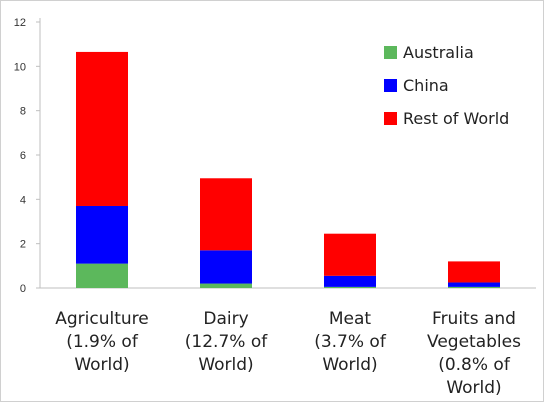 This screenshot has height=402, width=544. What do you see at coordinates (23, 156) in the screenshot?
I see `y-tick-label: 6` at bounding box center [23, 156].